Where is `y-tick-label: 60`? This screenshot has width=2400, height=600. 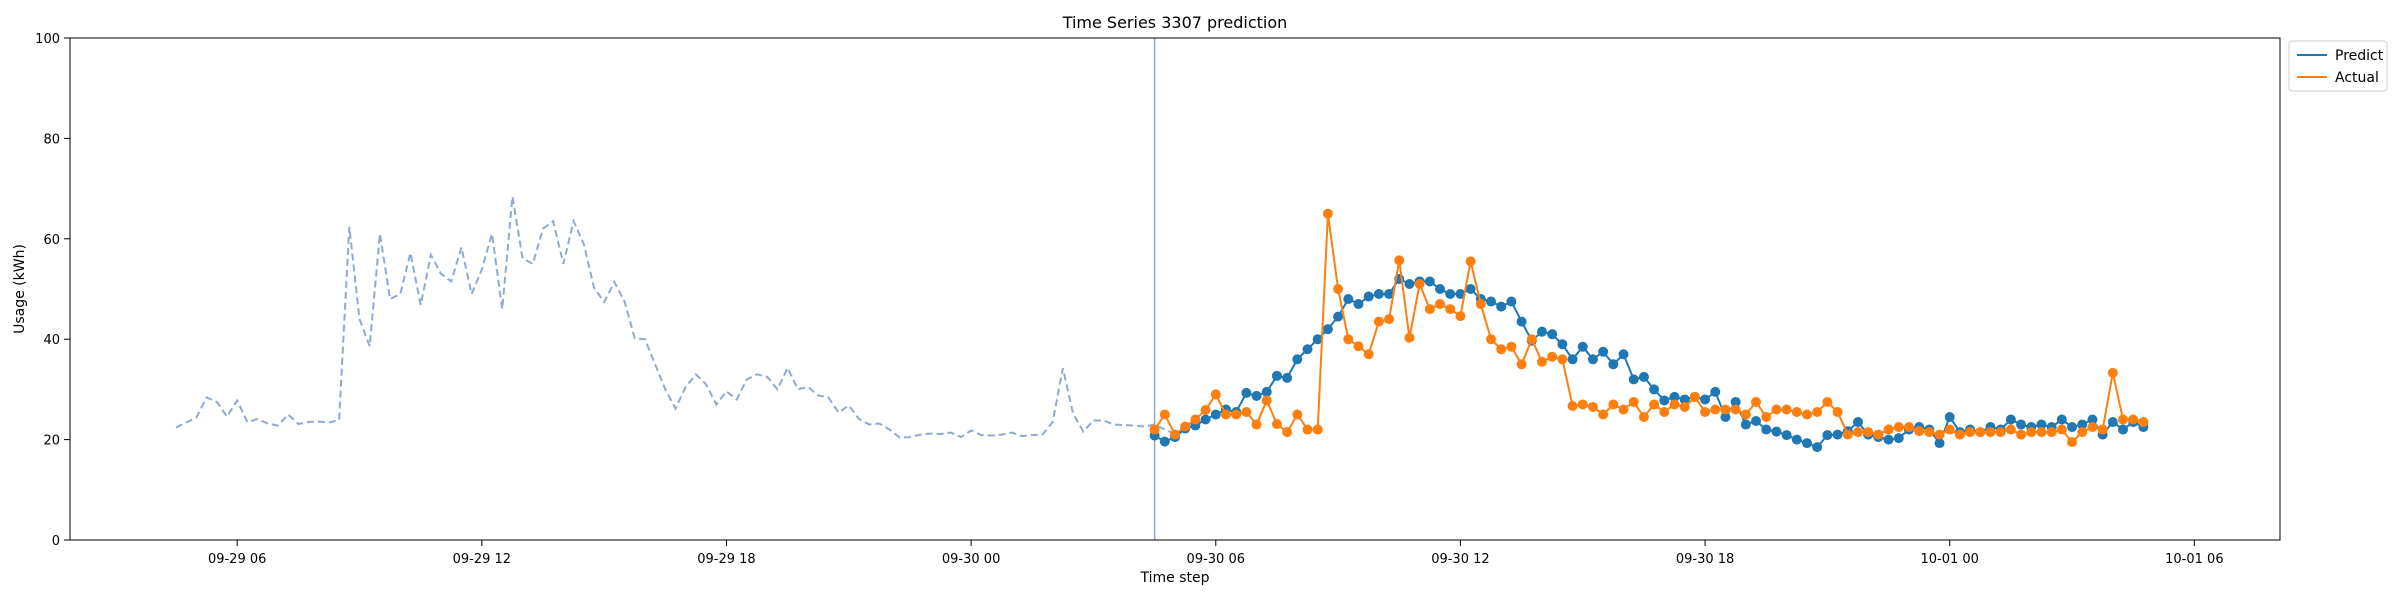 y-tick-label: 60 is located at coordinates (51, 240).